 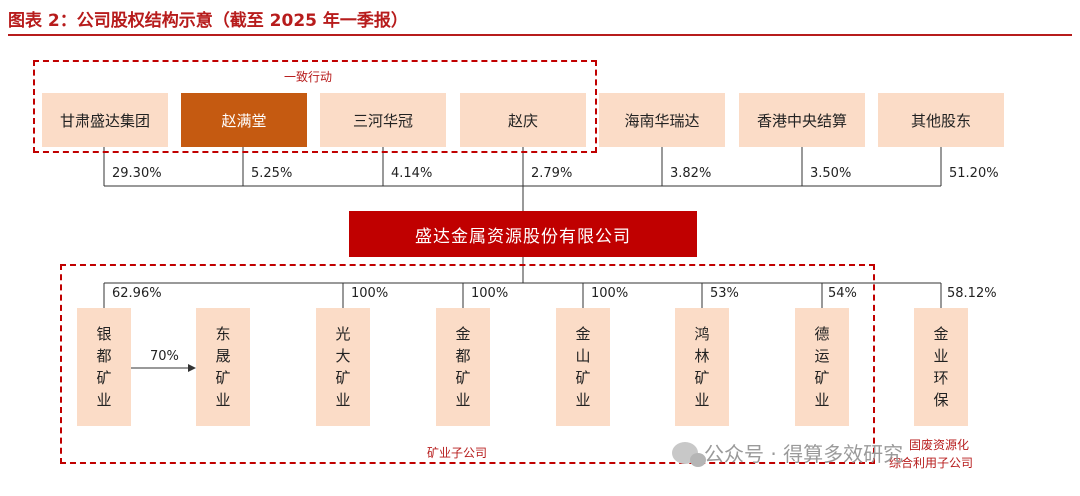 I want to click on pct-dongsheng-mining: 70%, so click(x=164, y=356).